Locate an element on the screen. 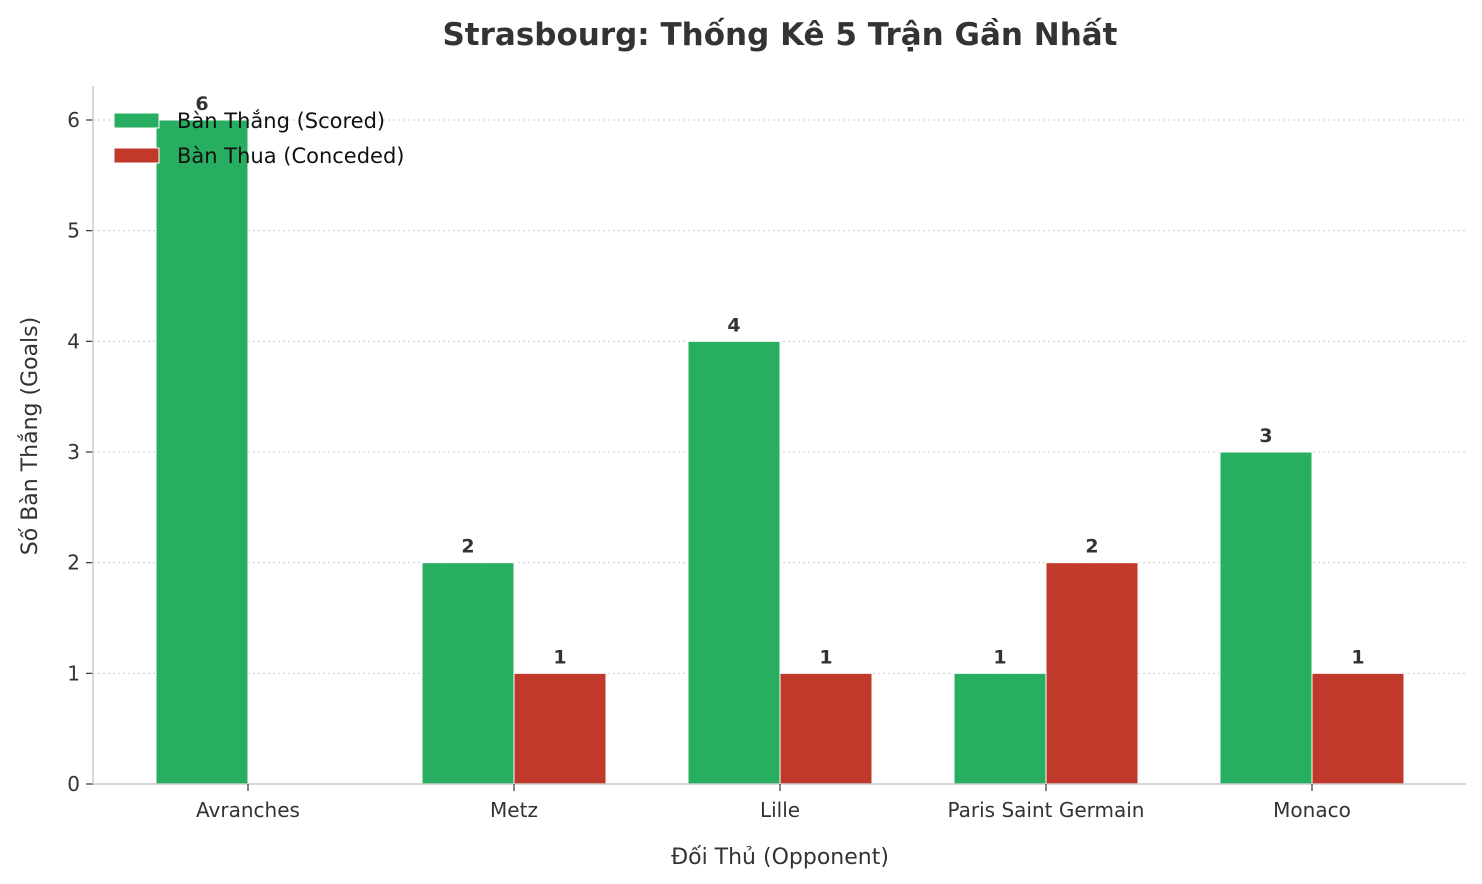 This screenshot has width=1482, height=884. y-tick-label: 5 is located at coordinates (73, 231).